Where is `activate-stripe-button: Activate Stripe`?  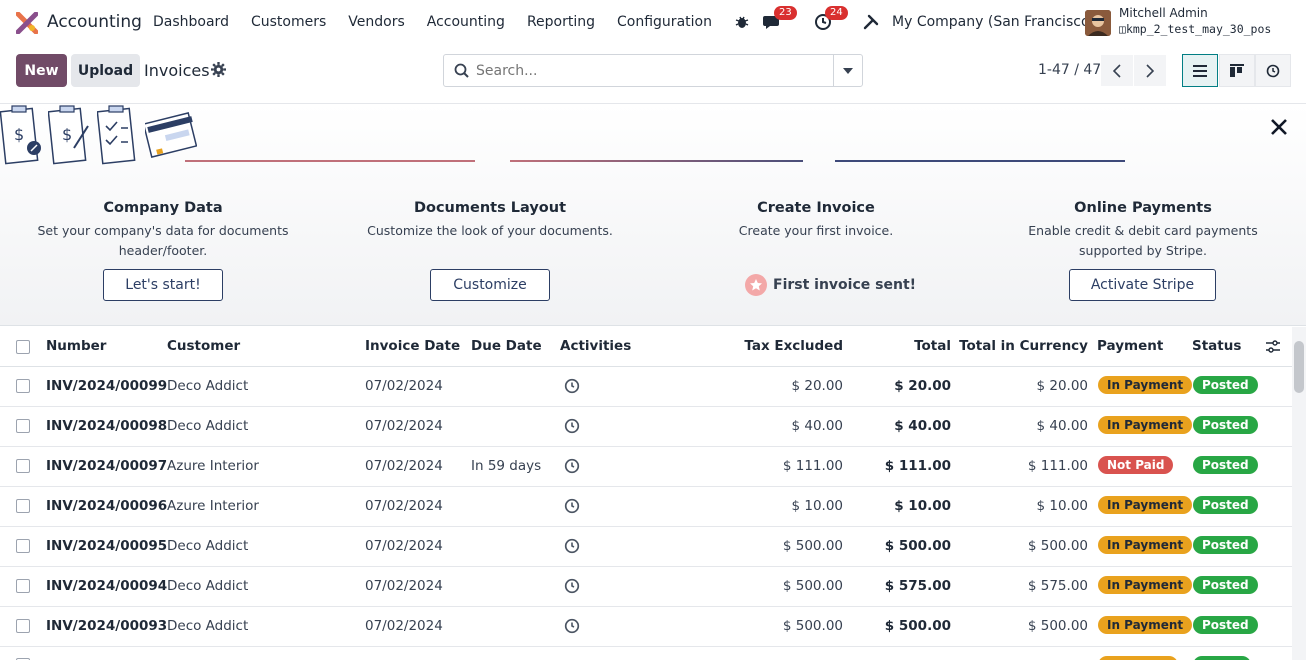
activate-stripe-button: Activate Stripe is located at coordinates (1142, 285).